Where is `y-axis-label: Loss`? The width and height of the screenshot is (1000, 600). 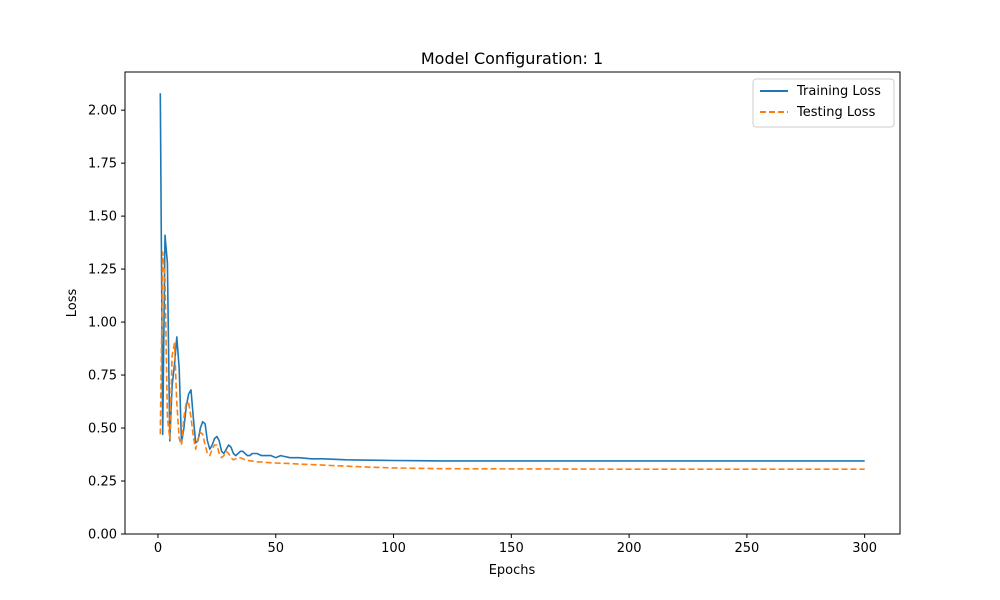 y-axis-label: Loss is located at coordinates (72, 303).